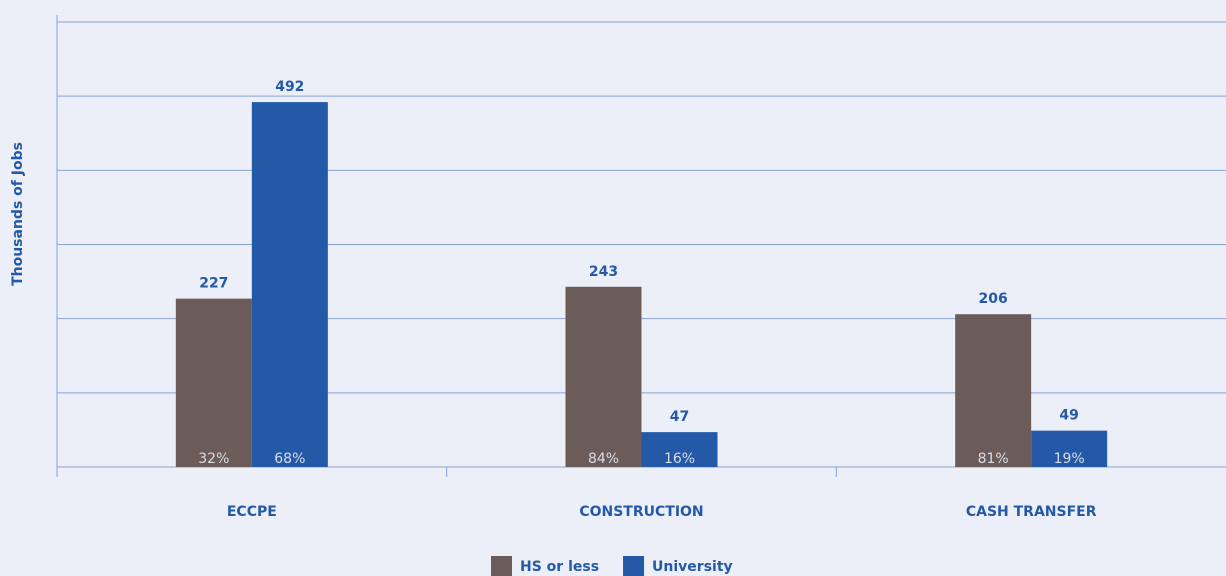  What do you see at coordinates (603, 272) in the screenshot?
I see `value-label: 243` at bounding box center [603, 272].